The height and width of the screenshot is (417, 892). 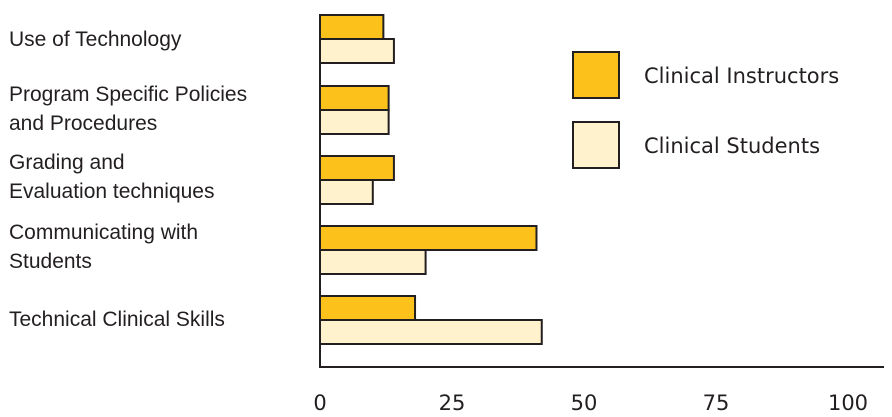 I want to click on category-label-line: Students, so click(x=50, y=261).